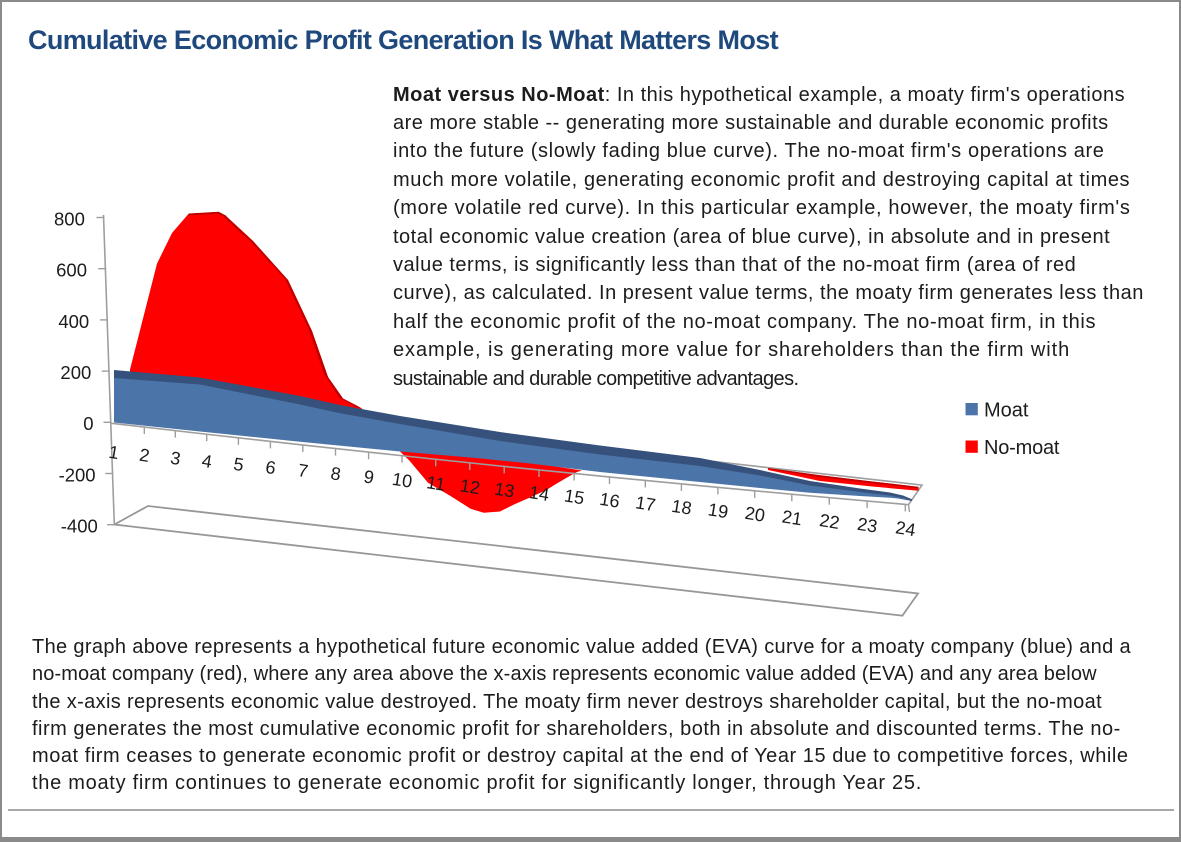 The width and height of the screenshot is (1181, 842). What do you see at coordinates (175, 458) in the screenshot?
I see `svg-text: 3` at bounding box center [175, 458].